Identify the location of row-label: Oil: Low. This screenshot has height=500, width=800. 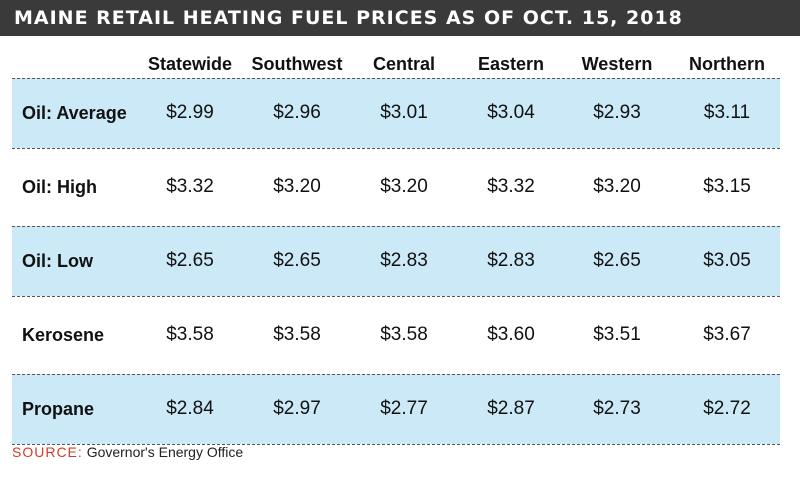
(57, 261).